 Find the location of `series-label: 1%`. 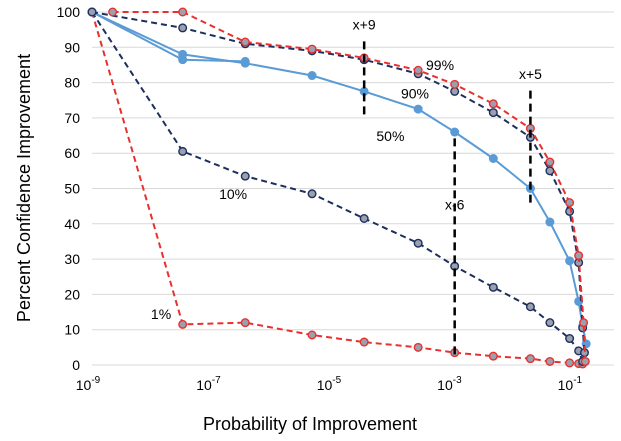

series-label: 1% is located at coordinates (161, 314).